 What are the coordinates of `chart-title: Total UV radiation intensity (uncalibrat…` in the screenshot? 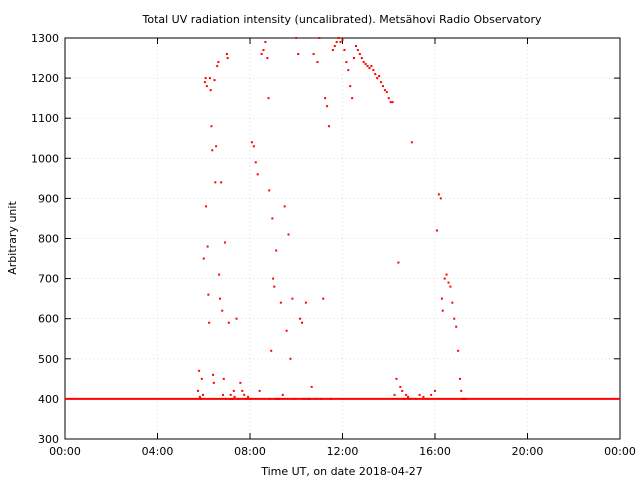 It's located at (342, 19).